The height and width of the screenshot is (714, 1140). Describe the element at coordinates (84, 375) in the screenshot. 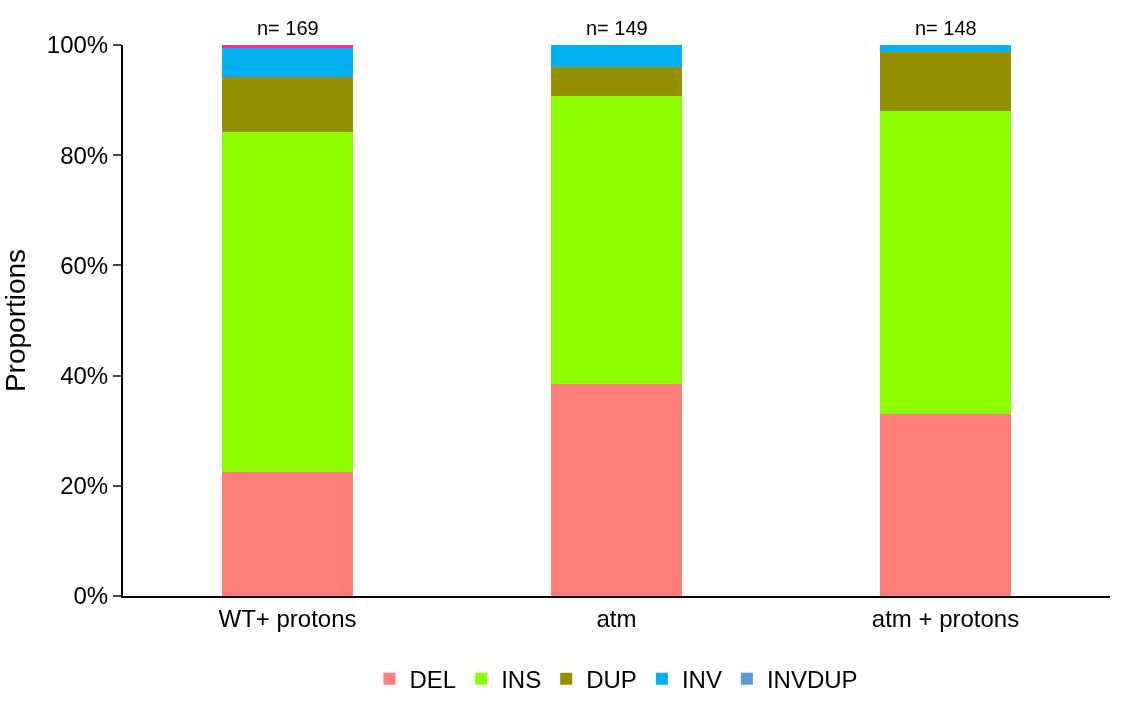

I see `y-tick-label: 40%` at that location.